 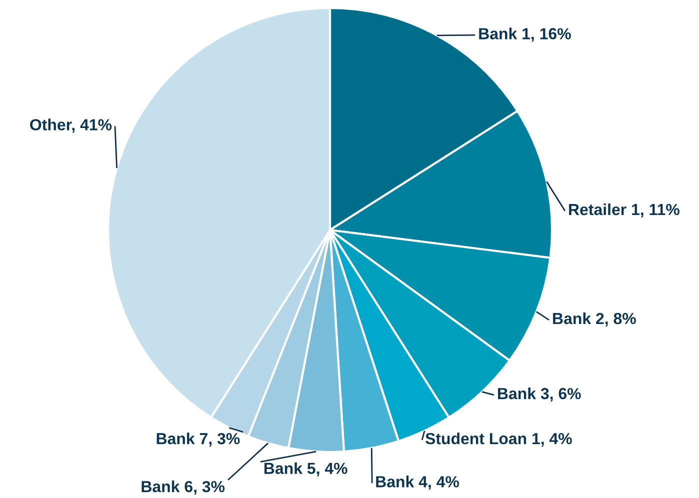 What do you see at coordinates (198, 439) in the screenshot?
I see `slice-label: Bank 7, 3%` at bounding box center [198, 439].